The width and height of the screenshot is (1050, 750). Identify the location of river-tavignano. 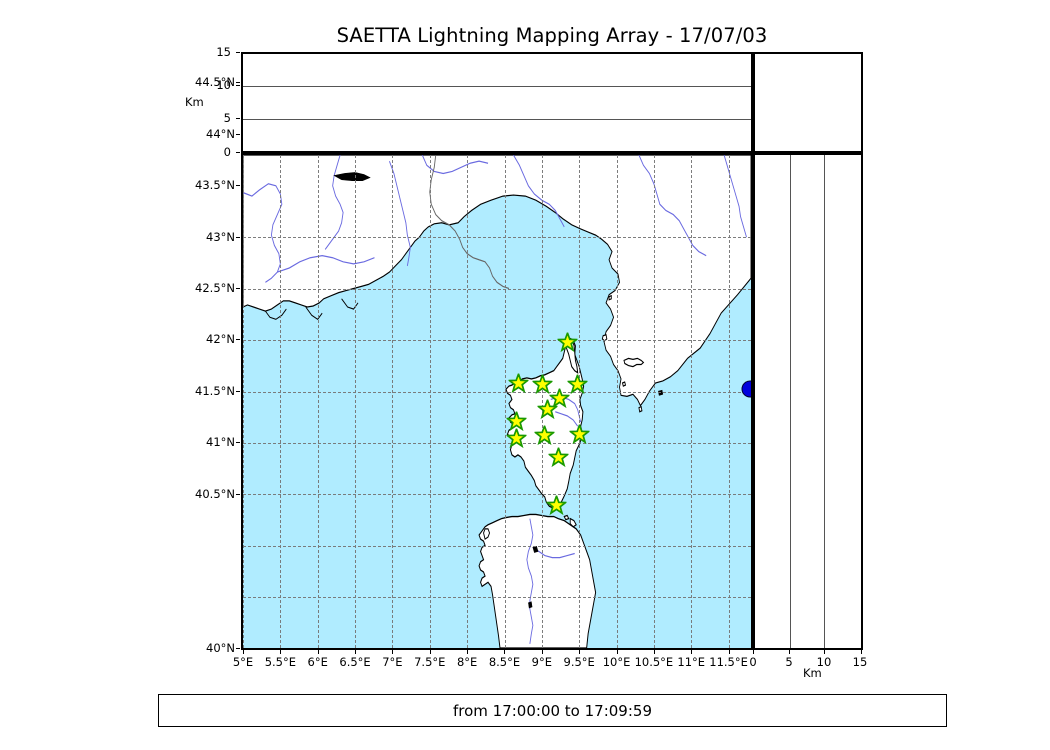
(566, 419).